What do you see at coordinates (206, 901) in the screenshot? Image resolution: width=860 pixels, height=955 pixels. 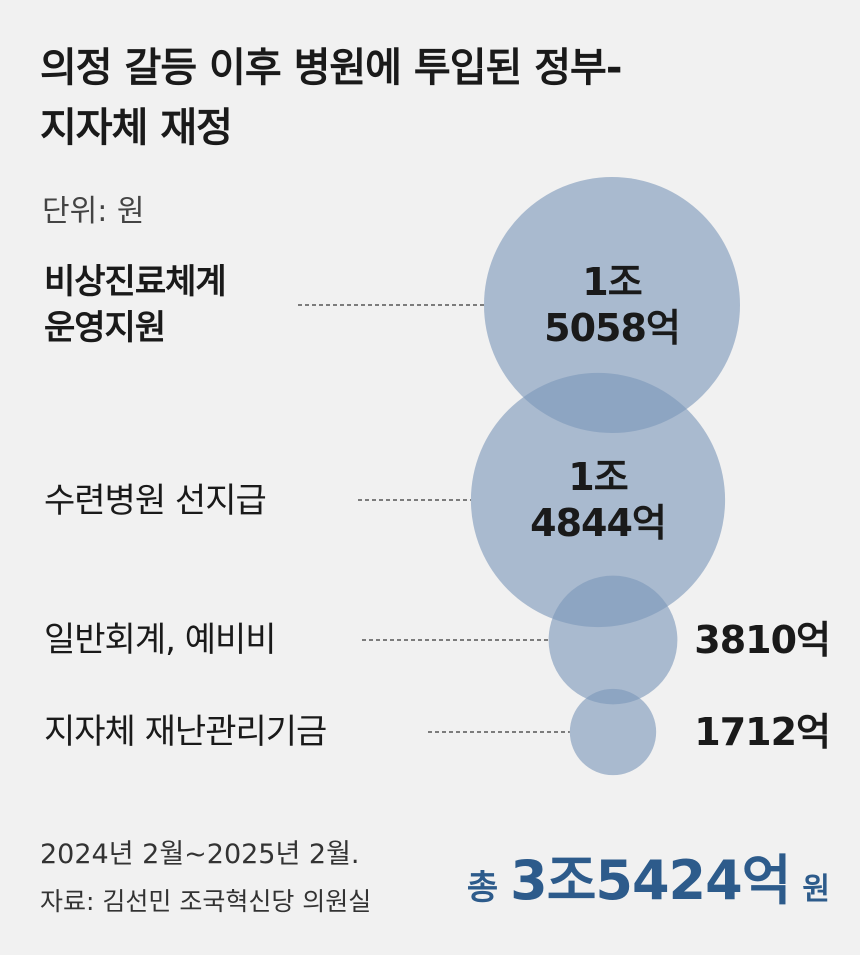 I see `source-note: 자료: 김선민 조국혁신당 의원실` at bounding box center [206, 901].